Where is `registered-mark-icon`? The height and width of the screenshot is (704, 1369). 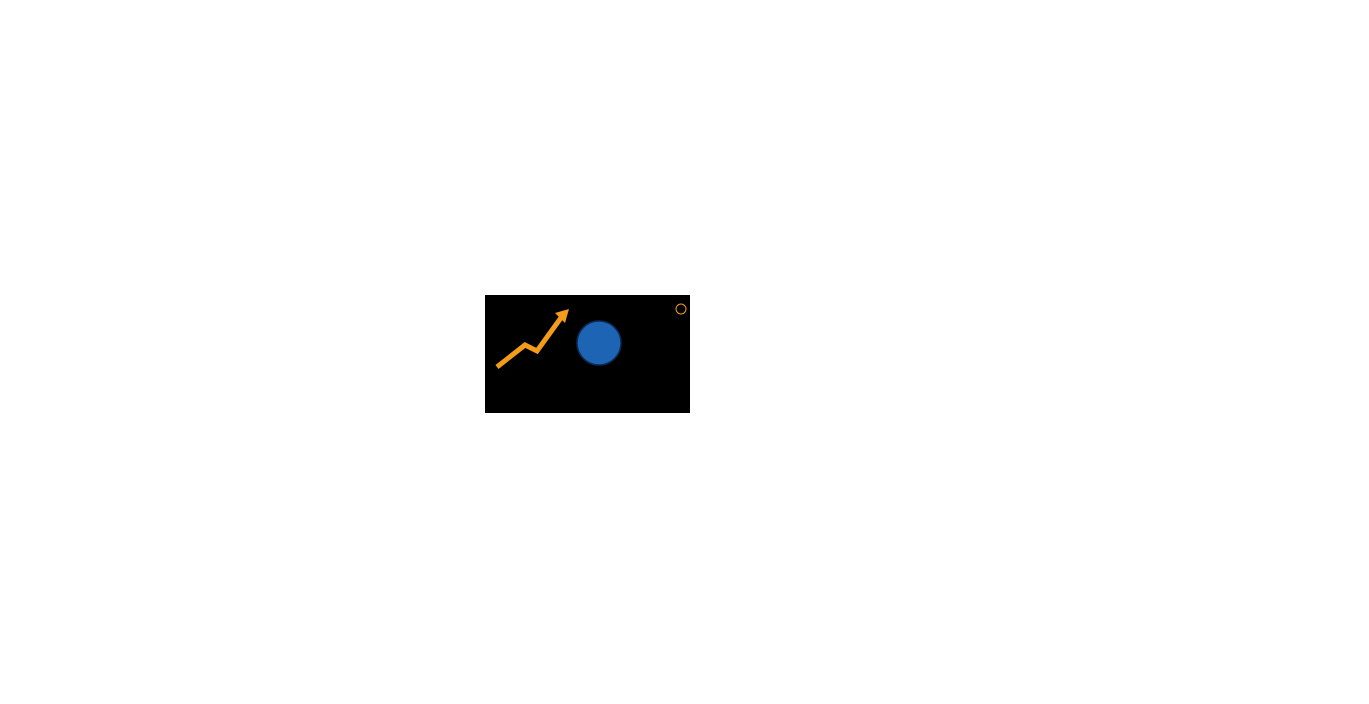 registered-mark-icon is located at coordinates (681, 309).